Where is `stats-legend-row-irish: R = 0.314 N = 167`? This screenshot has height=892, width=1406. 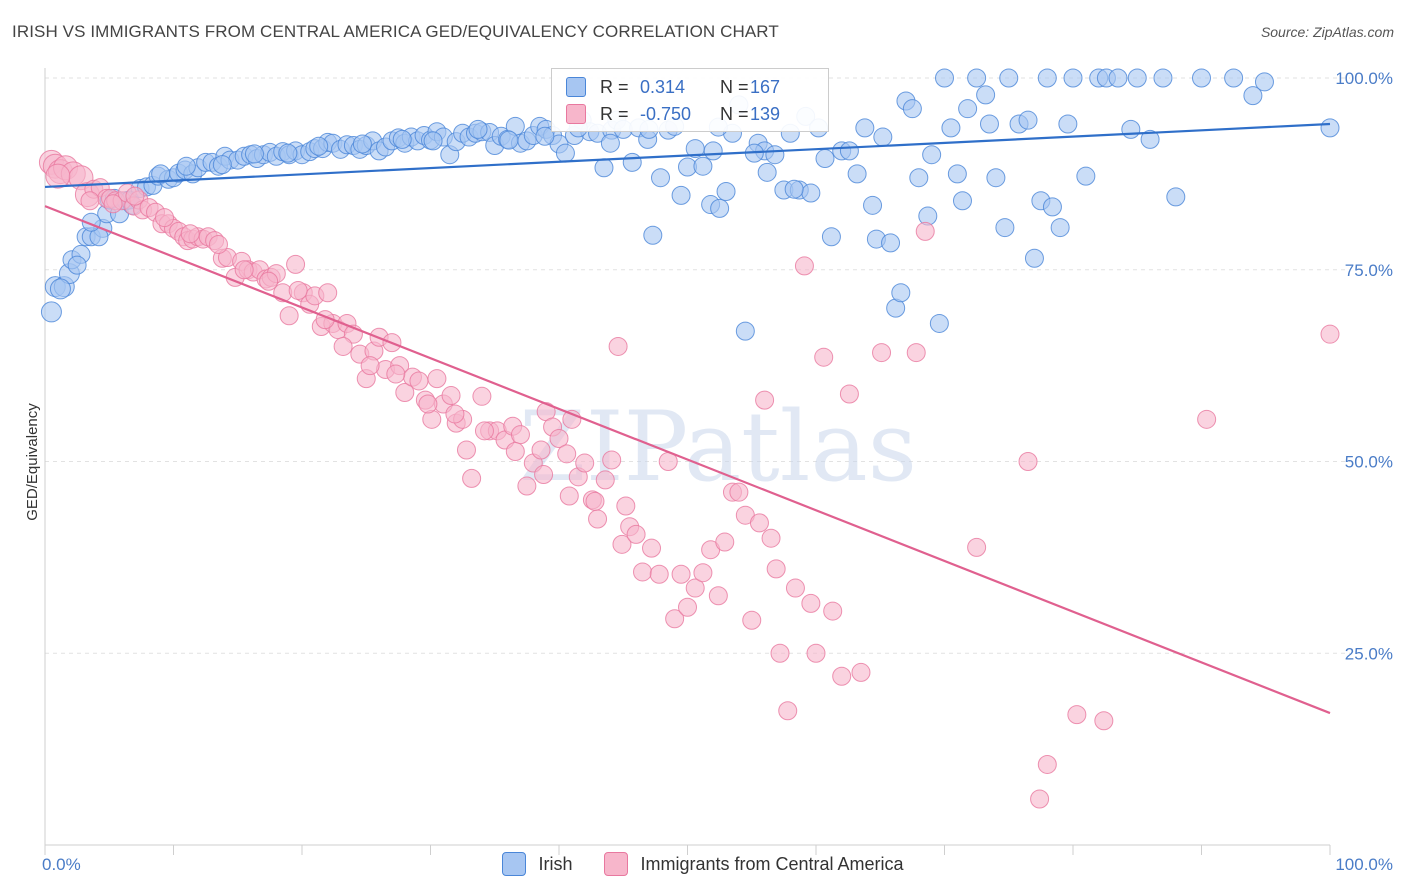 stats-legend-row-irish: R = 0.314 N = 167 is located at coordinates (673, 87).